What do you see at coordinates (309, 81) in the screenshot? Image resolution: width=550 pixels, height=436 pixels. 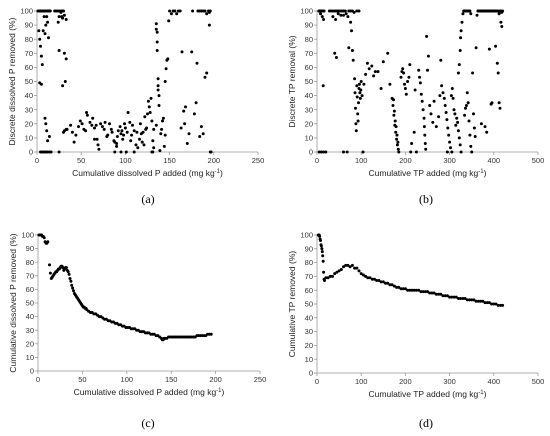 I see `y-tick-label: 50` at bounding box center [309, 81].